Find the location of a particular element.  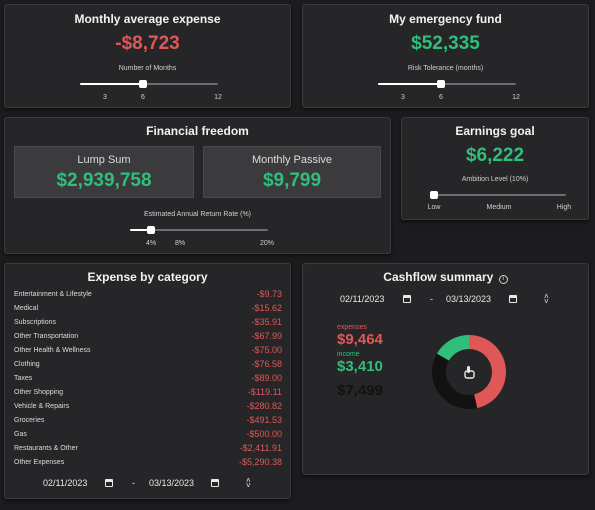

category-name: Vehicle & Repairs is located at coordinates (42, 406).